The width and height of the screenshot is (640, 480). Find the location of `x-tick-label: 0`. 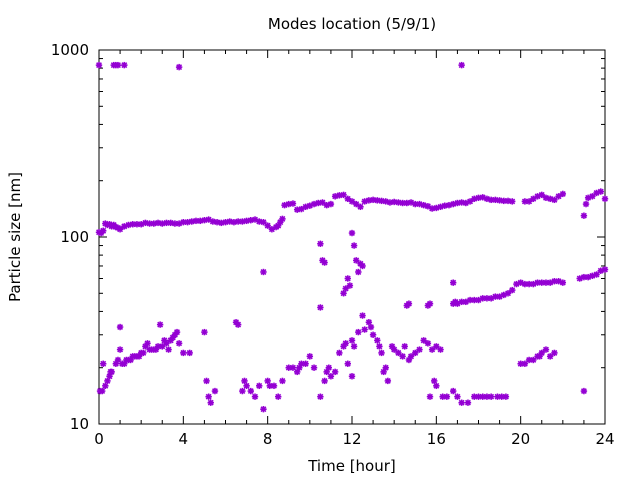

x-tick-label: 0 is located at coordinates (99, 439).